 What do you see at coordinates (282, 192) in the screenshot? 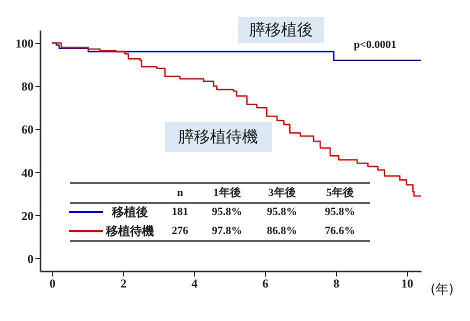
I see `annotation: 3年後` at bounding box center [282, 192].